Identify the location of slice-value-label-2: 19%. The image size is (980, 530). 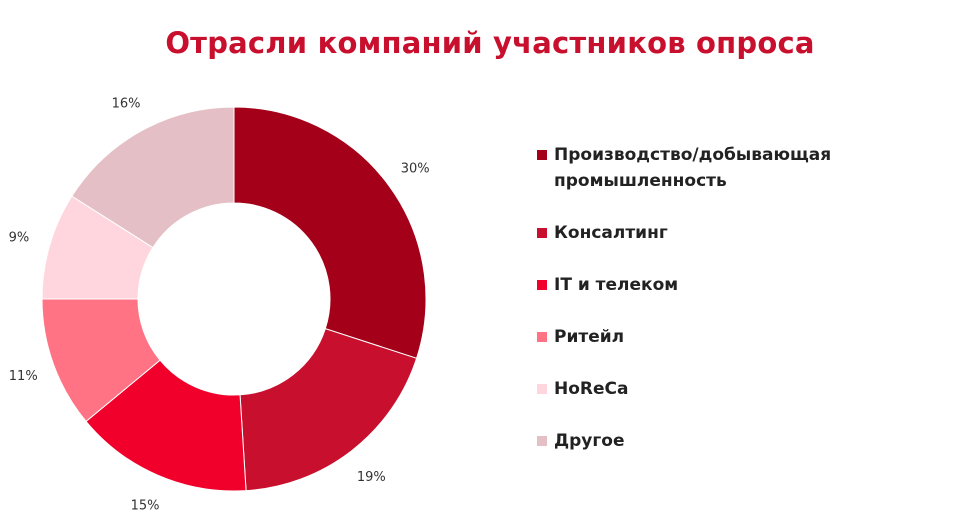
(371, 477).